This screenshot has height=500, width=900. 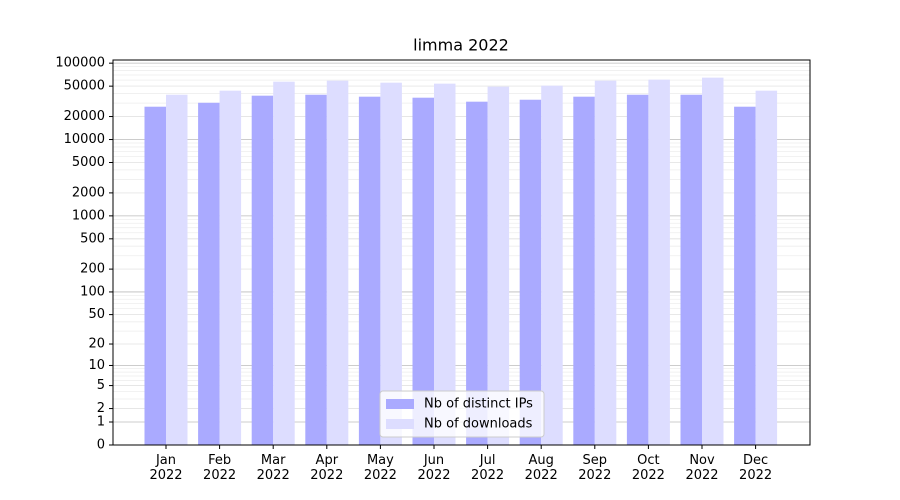 What do you see at coordinates (96, 314) in the screenshot?
I see `y-tick-label: 50` at bounding box center [96, 314].